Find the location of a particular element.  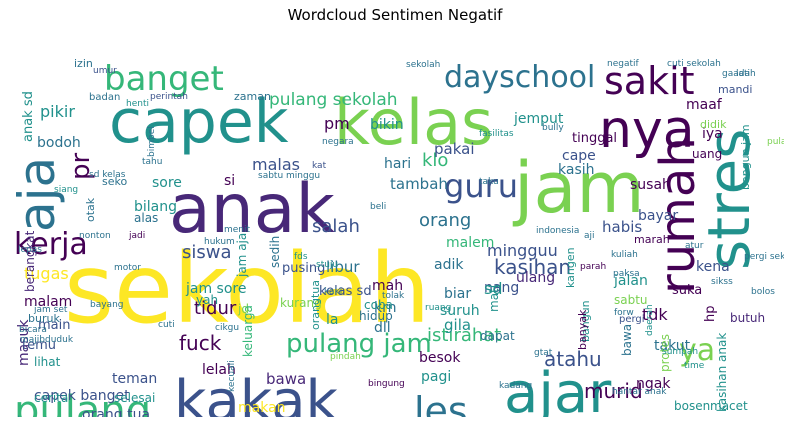

word-sd: sd is located at coordinates (493, 288).